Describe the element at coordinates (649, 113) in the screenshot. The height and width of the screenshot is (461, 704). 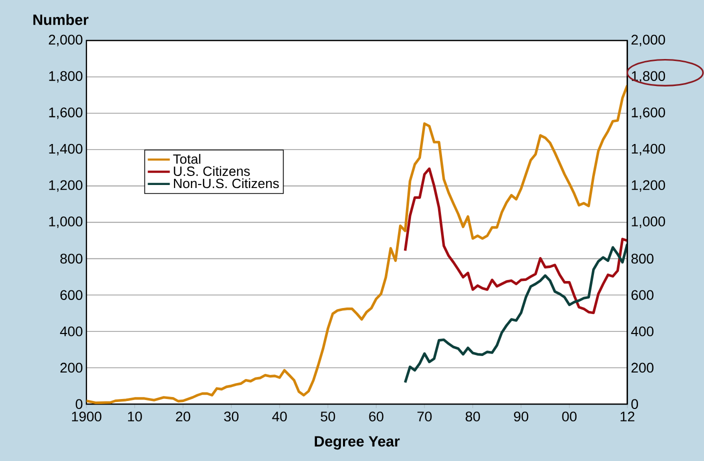
I see `y2-tick-label: 1,600` at that location.